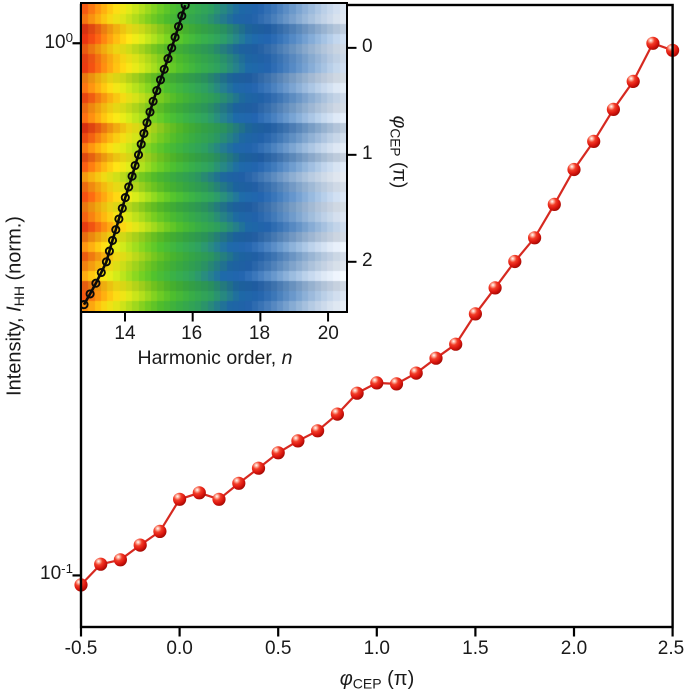  Describe the element at coordinates (14, 251) in the screenshot. I see `ylabel-suffix: (norm.)` at that location.